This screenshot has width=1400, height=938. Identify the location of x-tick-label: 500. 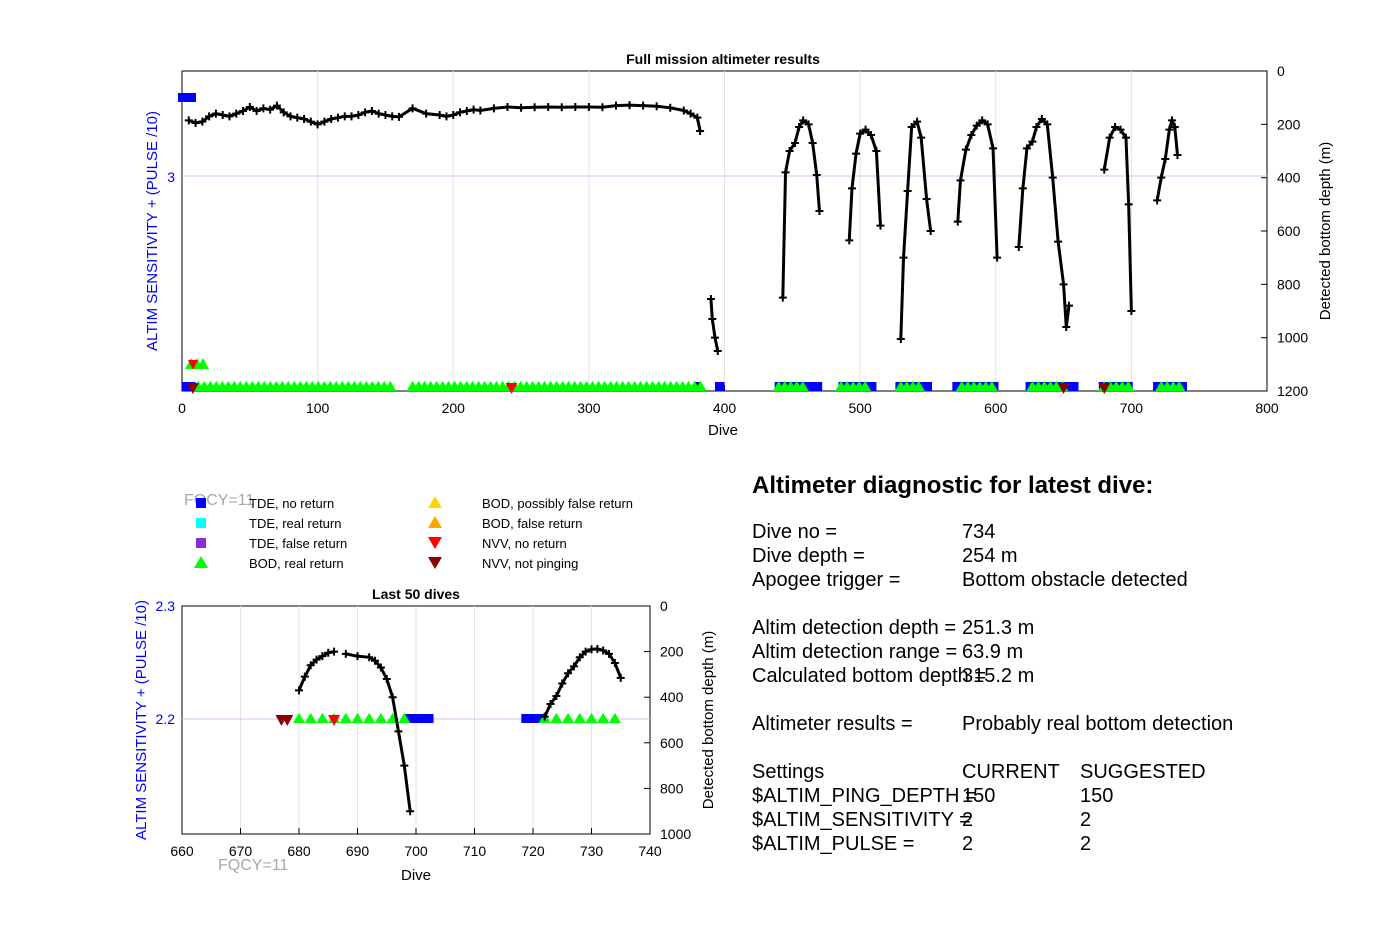
(860, 408).